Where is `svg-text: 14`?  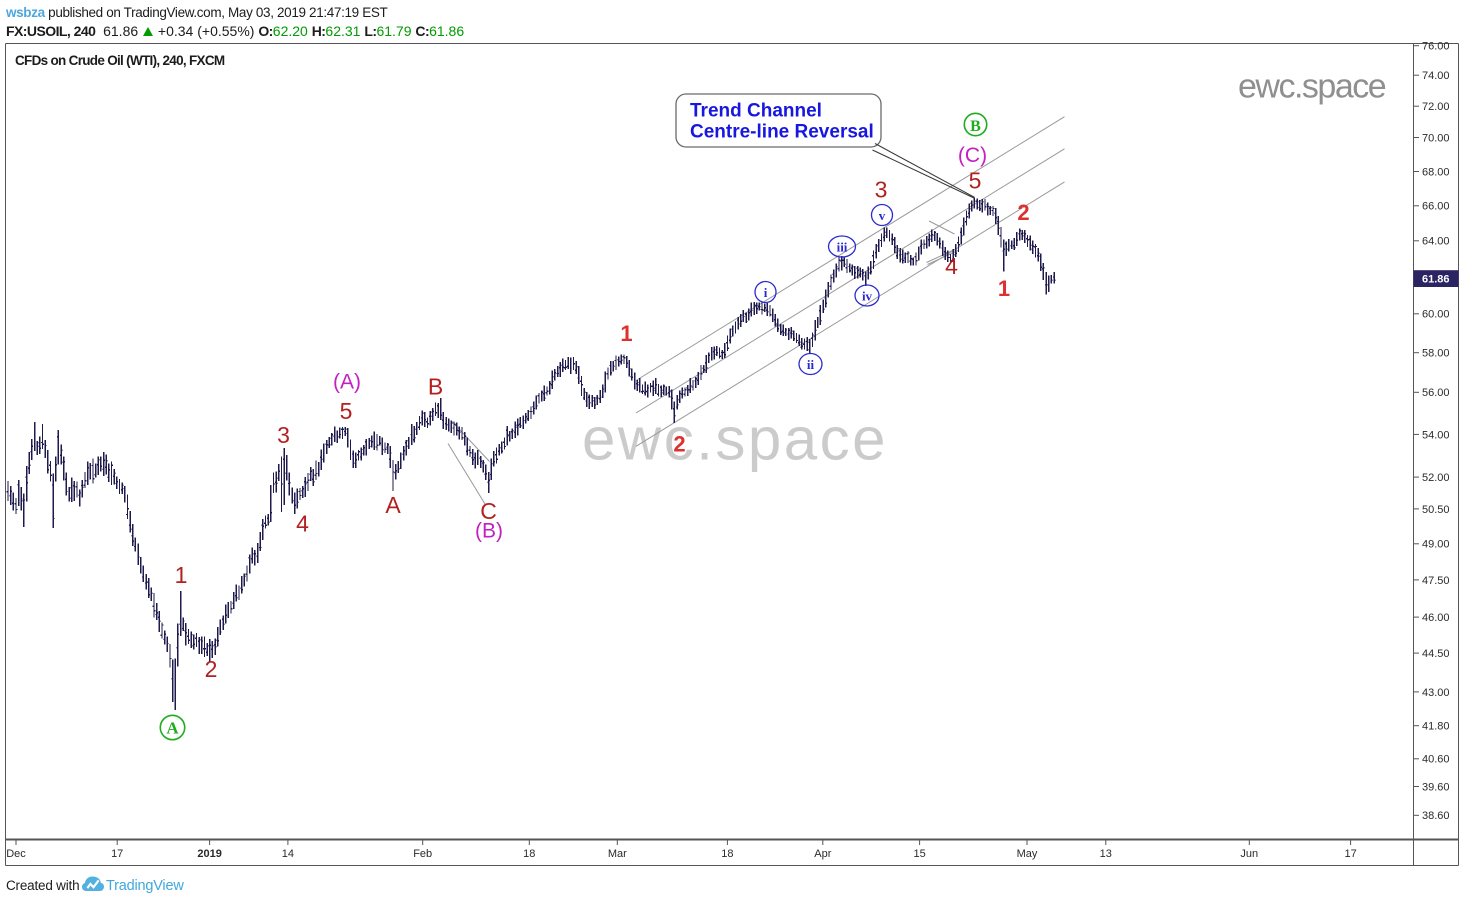 svg-text: 14 is located at coordinates (288, 854).